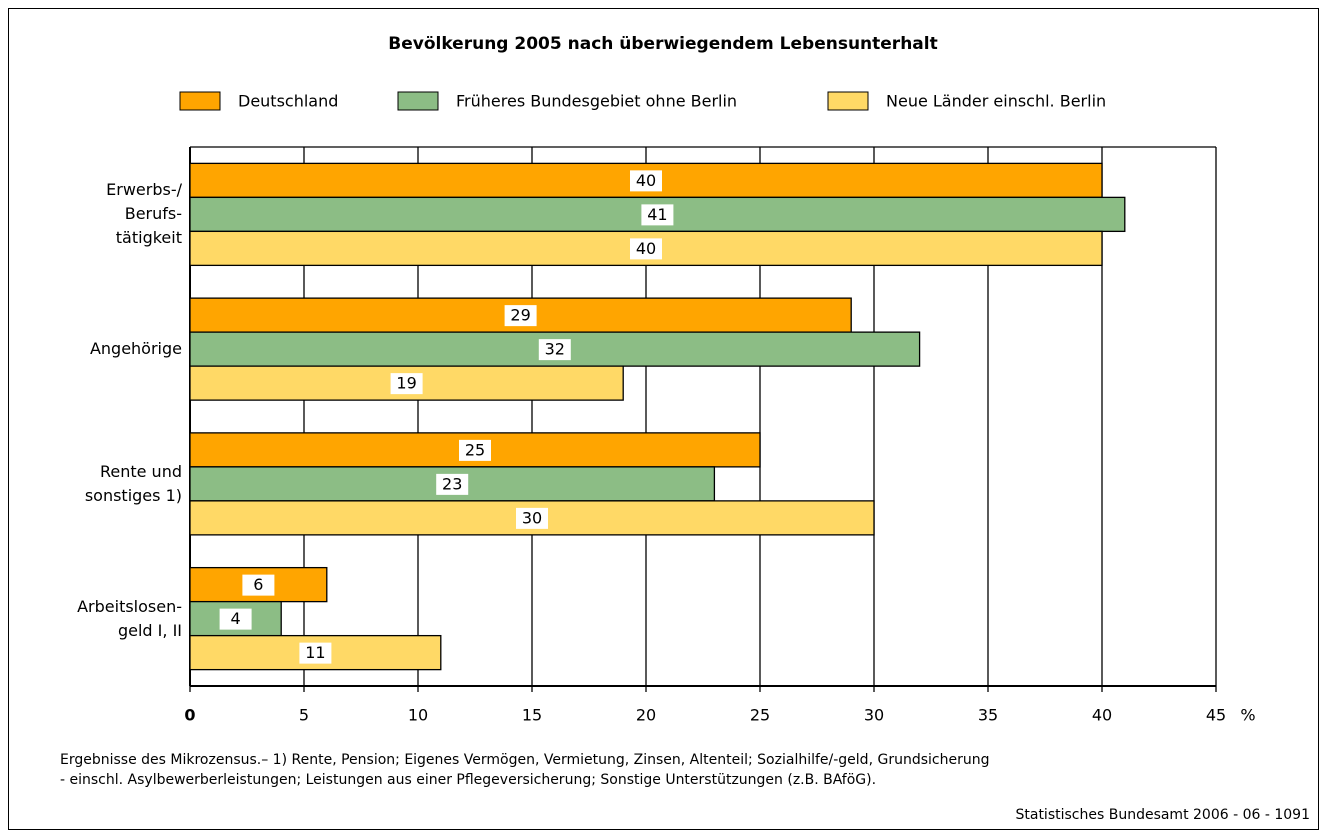 The height and width of the screenshot is (838, 1327). I want to click on value-label: 6, so click(258, 584).